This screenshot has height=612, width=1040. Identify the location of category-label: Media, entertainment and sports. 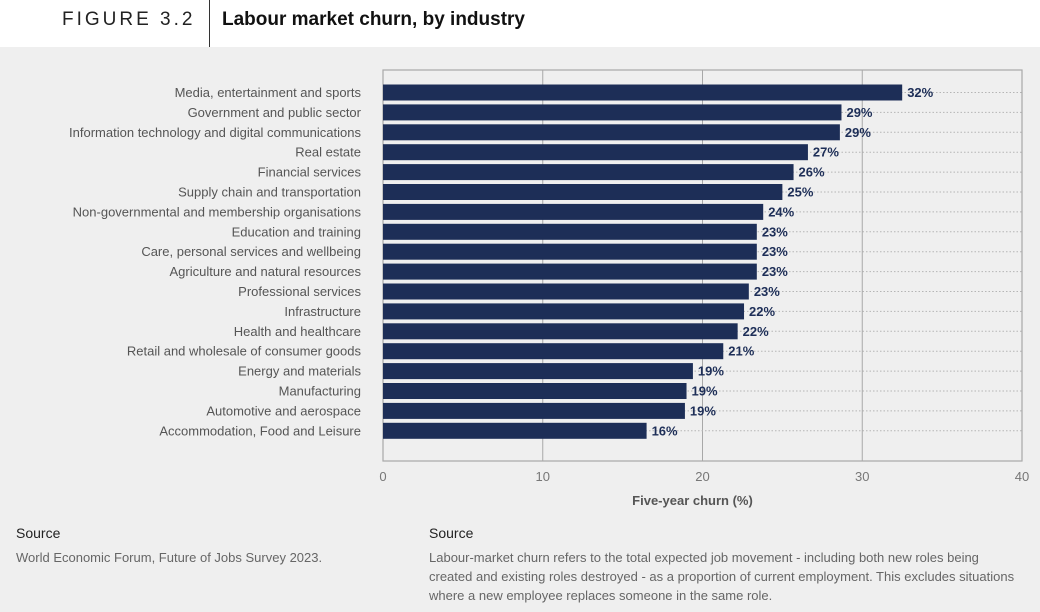
(268, 92).